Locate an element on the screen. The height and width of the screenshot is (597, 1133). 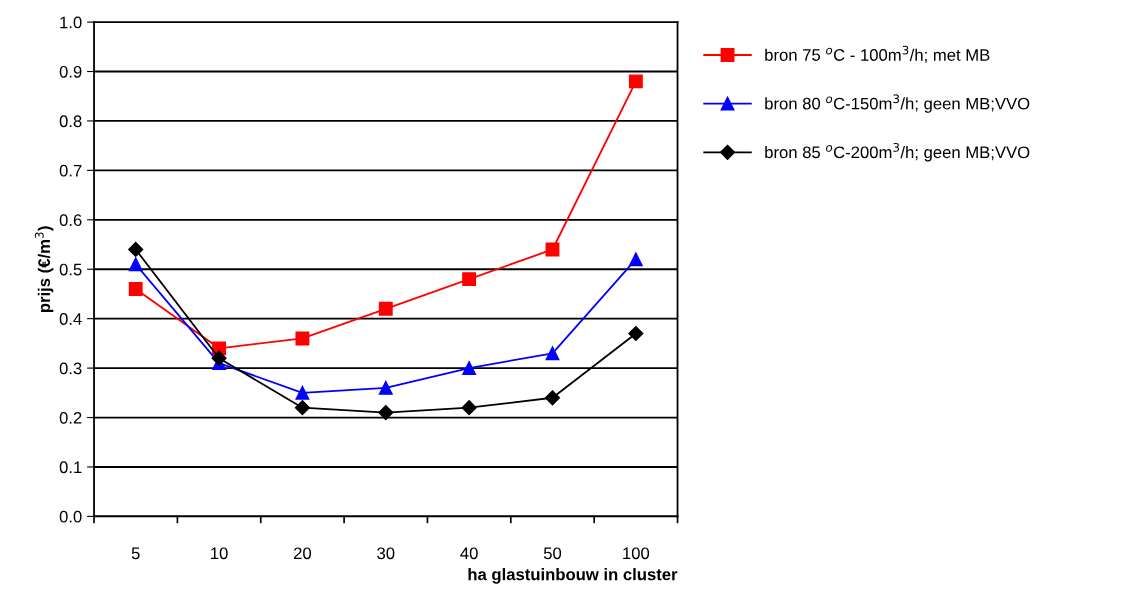
y-tick-label: 1.0 is located at coordinates (71, 22).